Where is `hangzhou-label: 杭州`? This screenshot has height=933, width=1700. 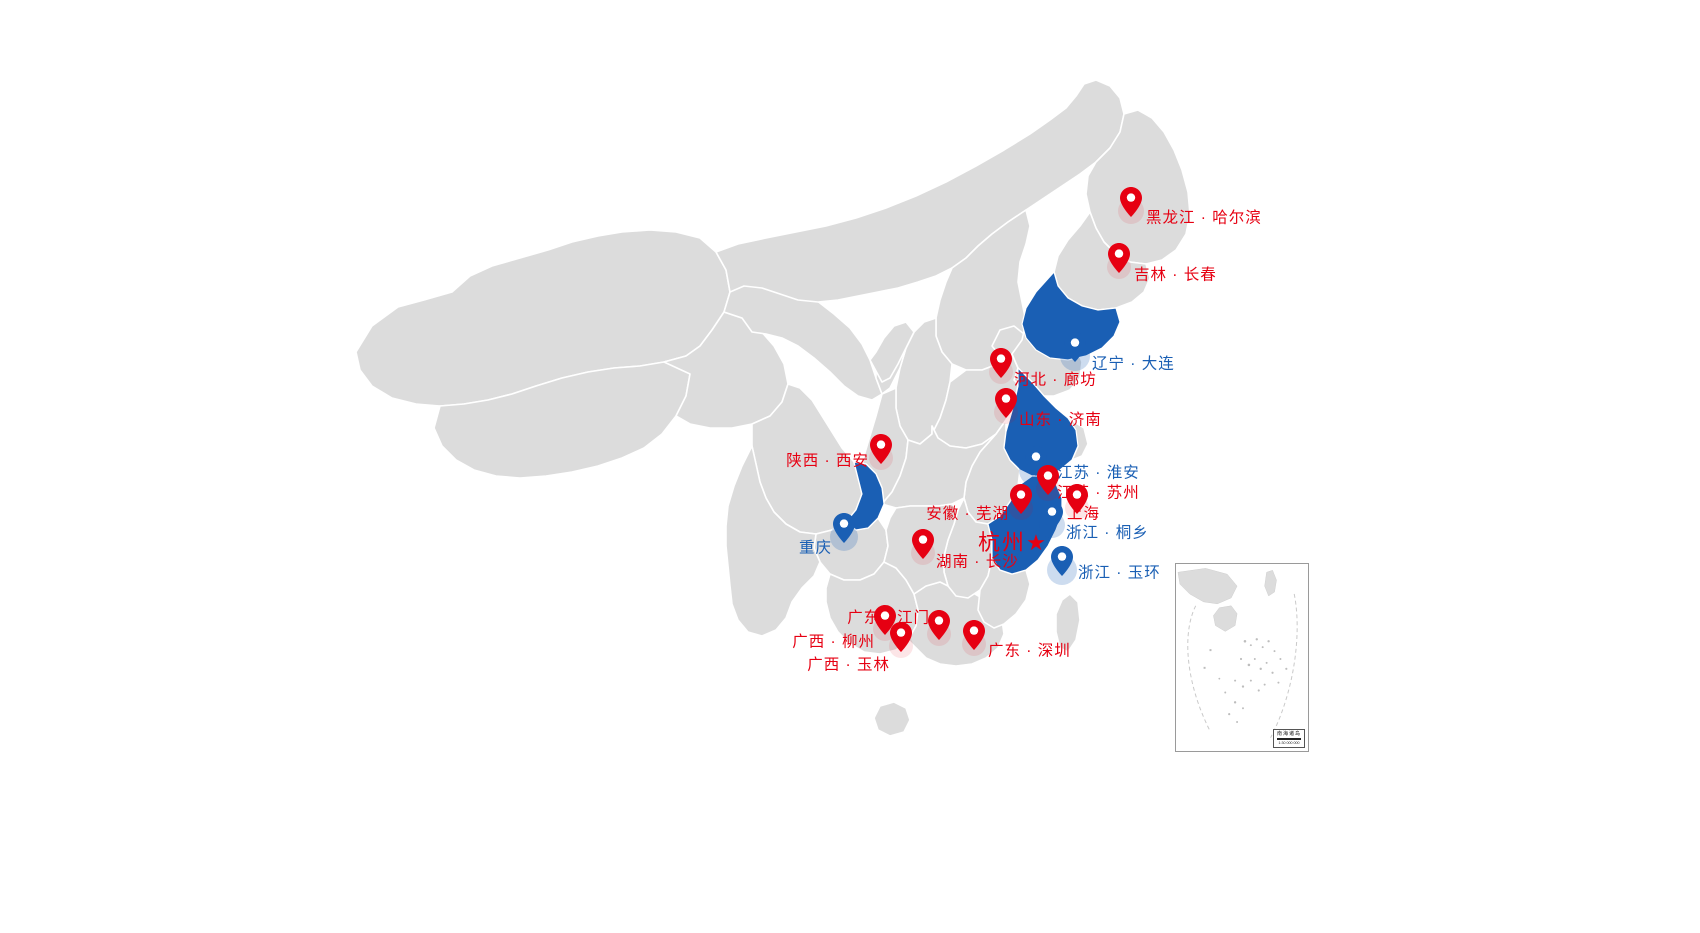
hangzhou-label: 杭州 is located at coordinates (1001, 542).